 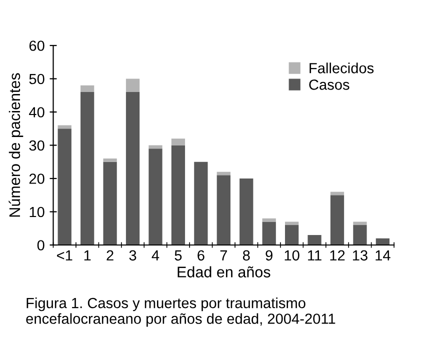 I want to click on y-tick-label: 20, so click(x=36, y=179).